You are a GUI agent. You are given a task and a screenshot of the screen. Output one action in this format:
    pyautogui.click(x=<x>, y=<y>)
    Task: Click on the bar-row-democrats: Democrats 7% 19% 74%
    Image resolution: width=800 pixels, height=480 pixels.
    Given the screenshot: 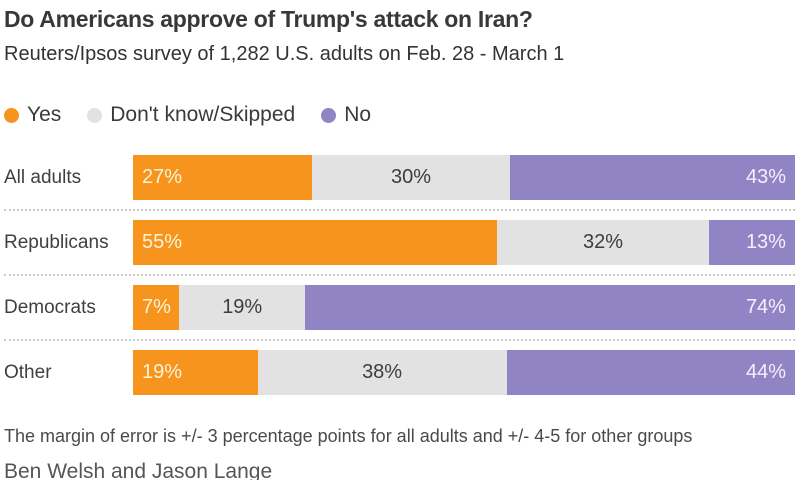 What is the action you would take?
    pyautogui.click(x=399, y=307)
    